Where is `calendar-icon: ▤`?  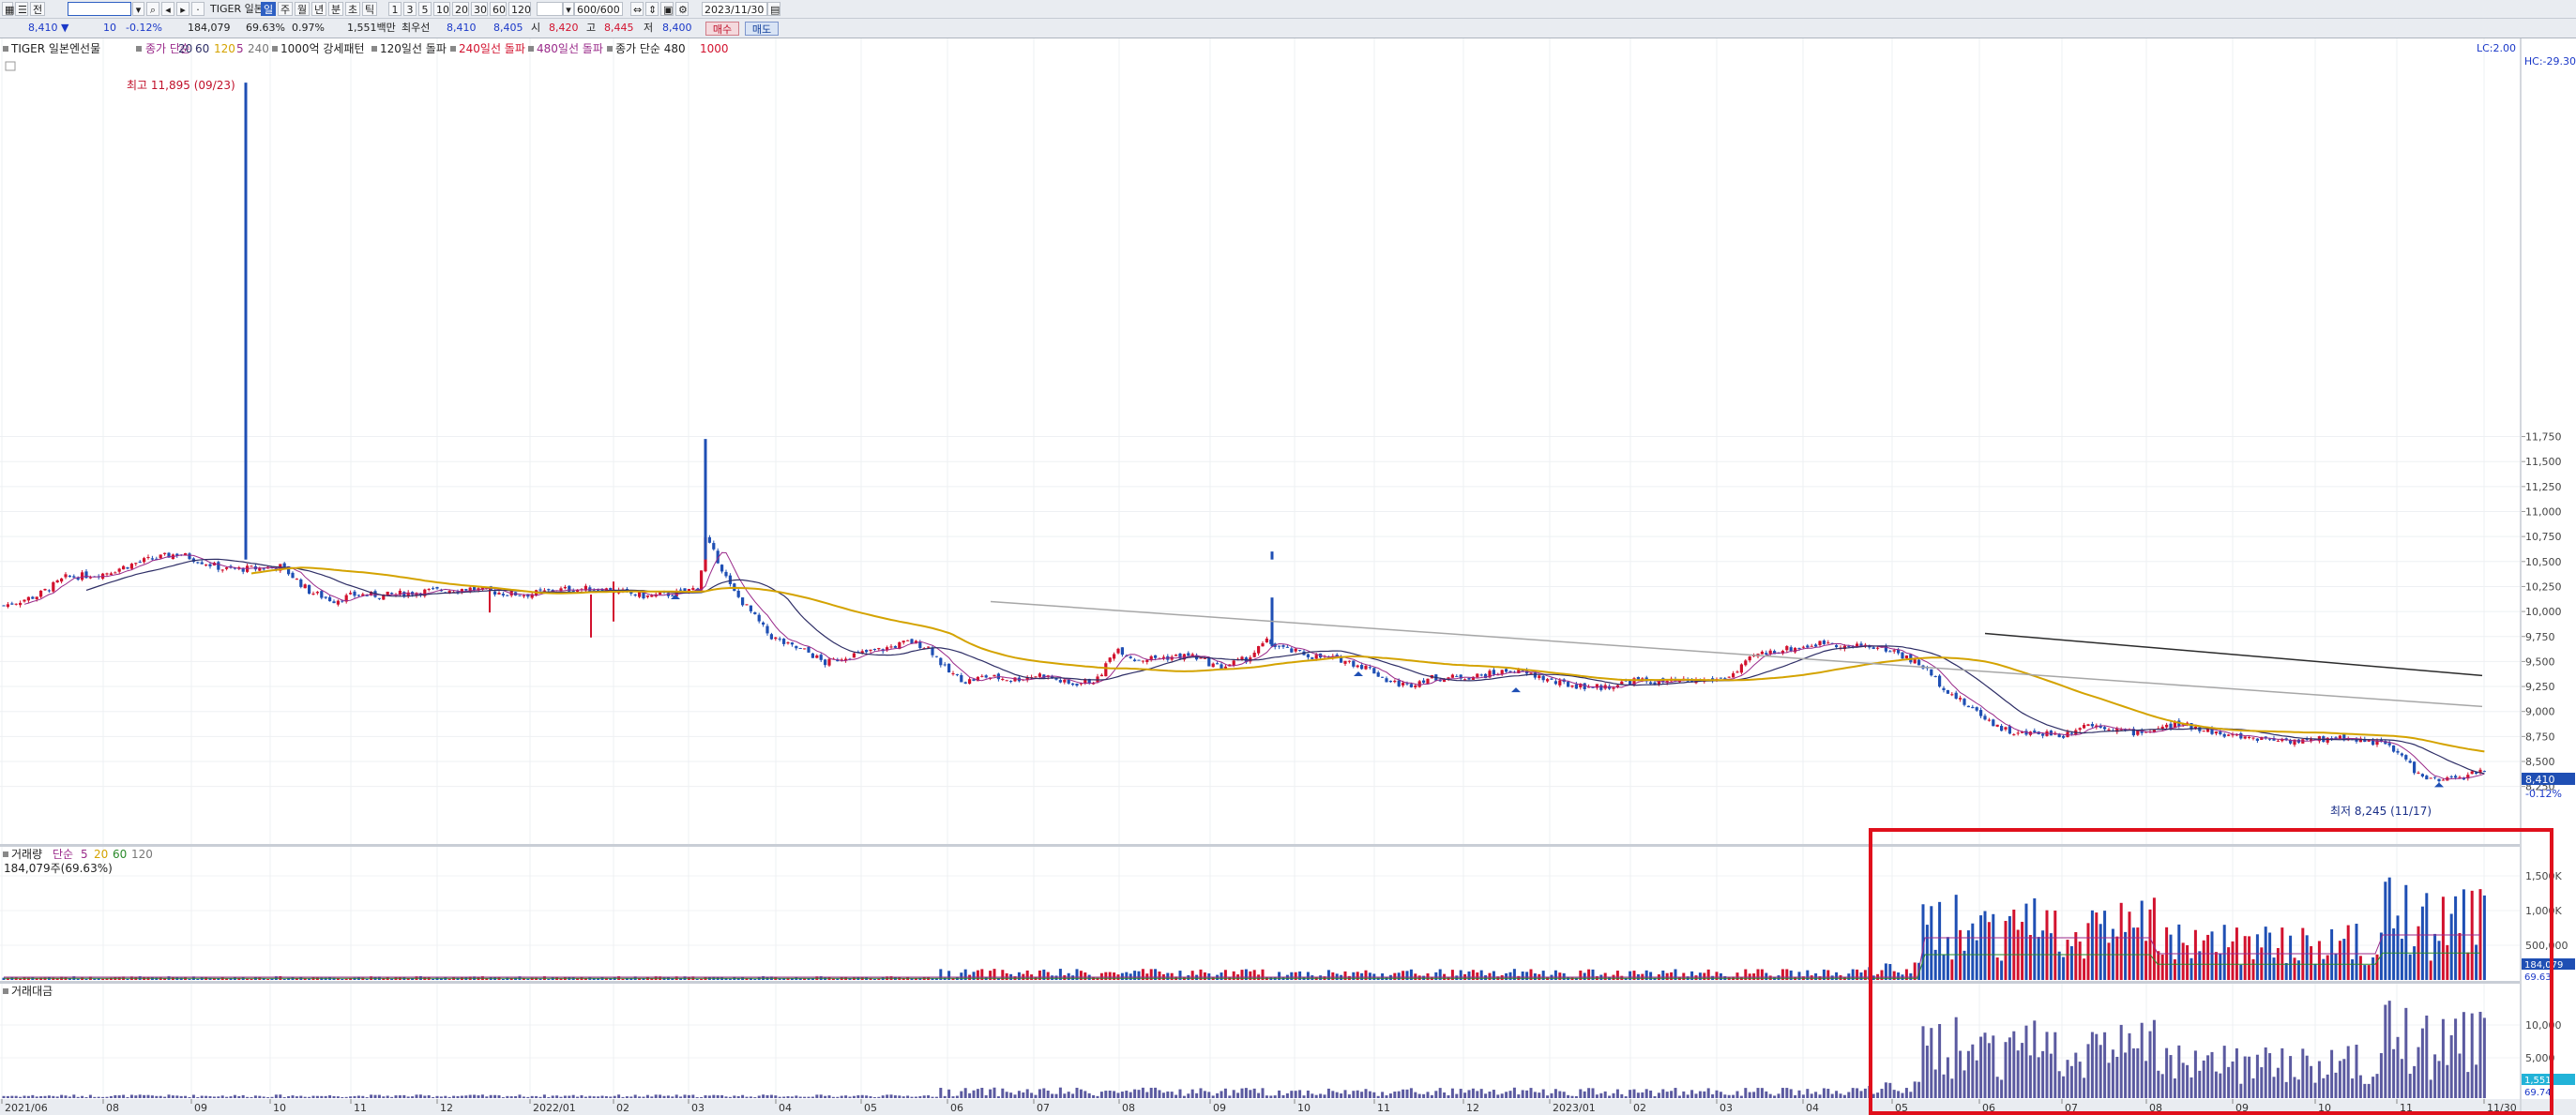 calendar-icon: ▤ is located at coordinates (773, 9).